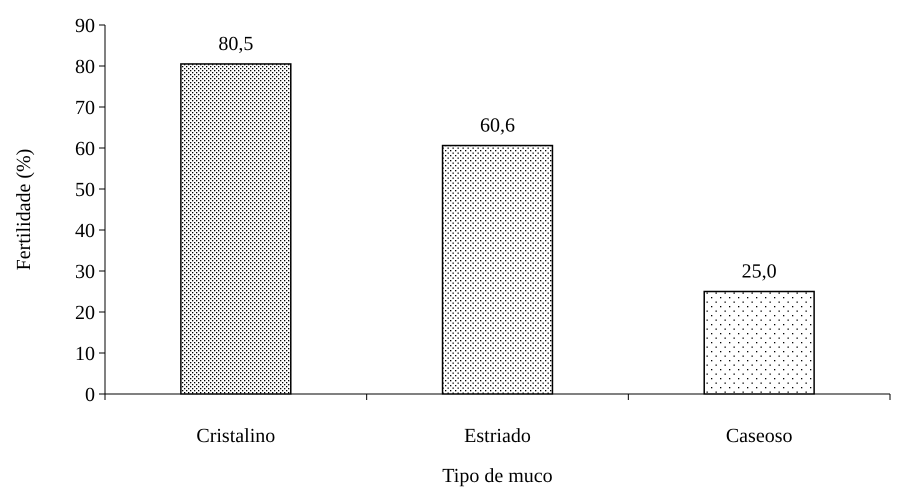 This screenshot has height=494, width=923. I want to click on y-tick-label: 0, so click(90, 395).